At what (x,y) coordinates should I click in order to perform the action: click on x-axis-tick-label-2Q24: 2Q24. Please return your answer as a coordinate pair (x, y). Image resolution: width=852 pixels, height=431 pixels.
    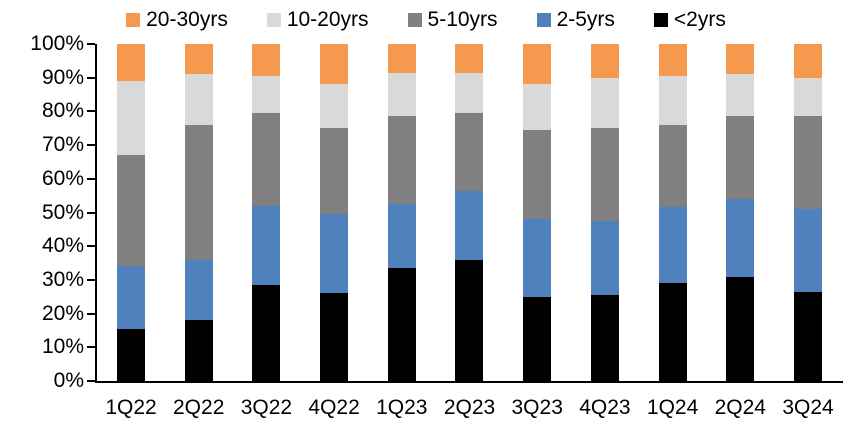
    Looking at the image, I should click on (740, 407).